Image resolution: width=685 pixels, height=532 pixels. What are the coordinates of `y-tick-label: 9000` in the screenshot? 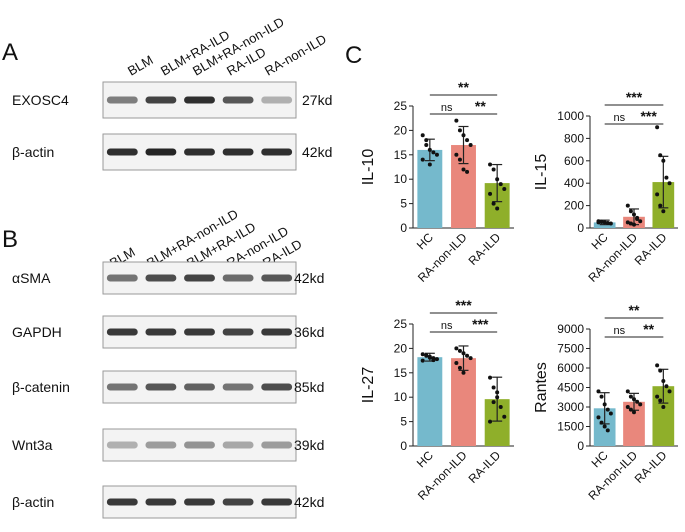 It's located at (570, 329).